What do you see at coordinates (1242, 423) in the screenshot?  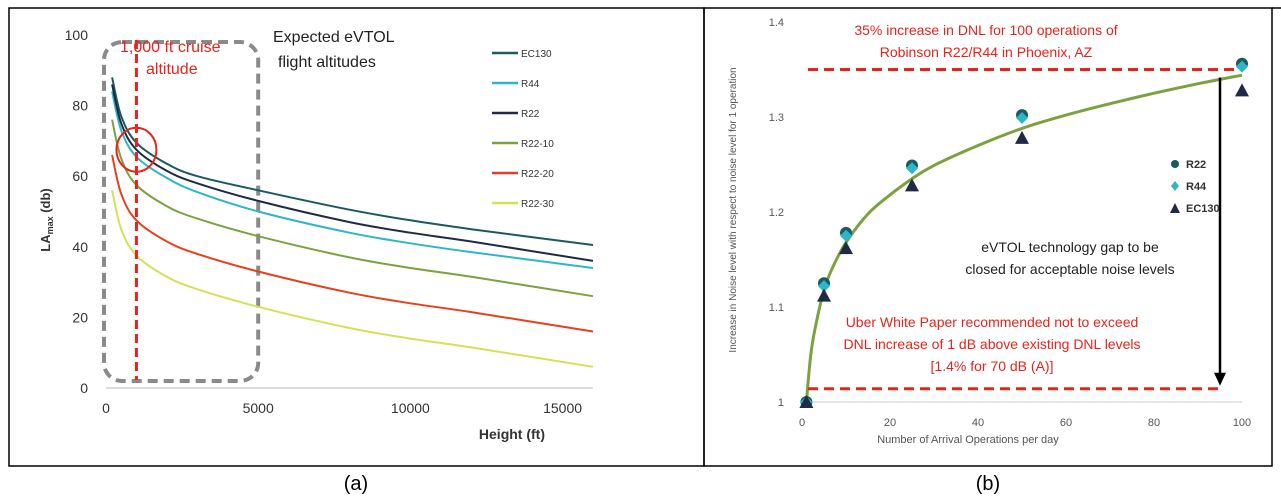 I see `chart-b-xtick-label: 100` at bounding box center [1242, 423].